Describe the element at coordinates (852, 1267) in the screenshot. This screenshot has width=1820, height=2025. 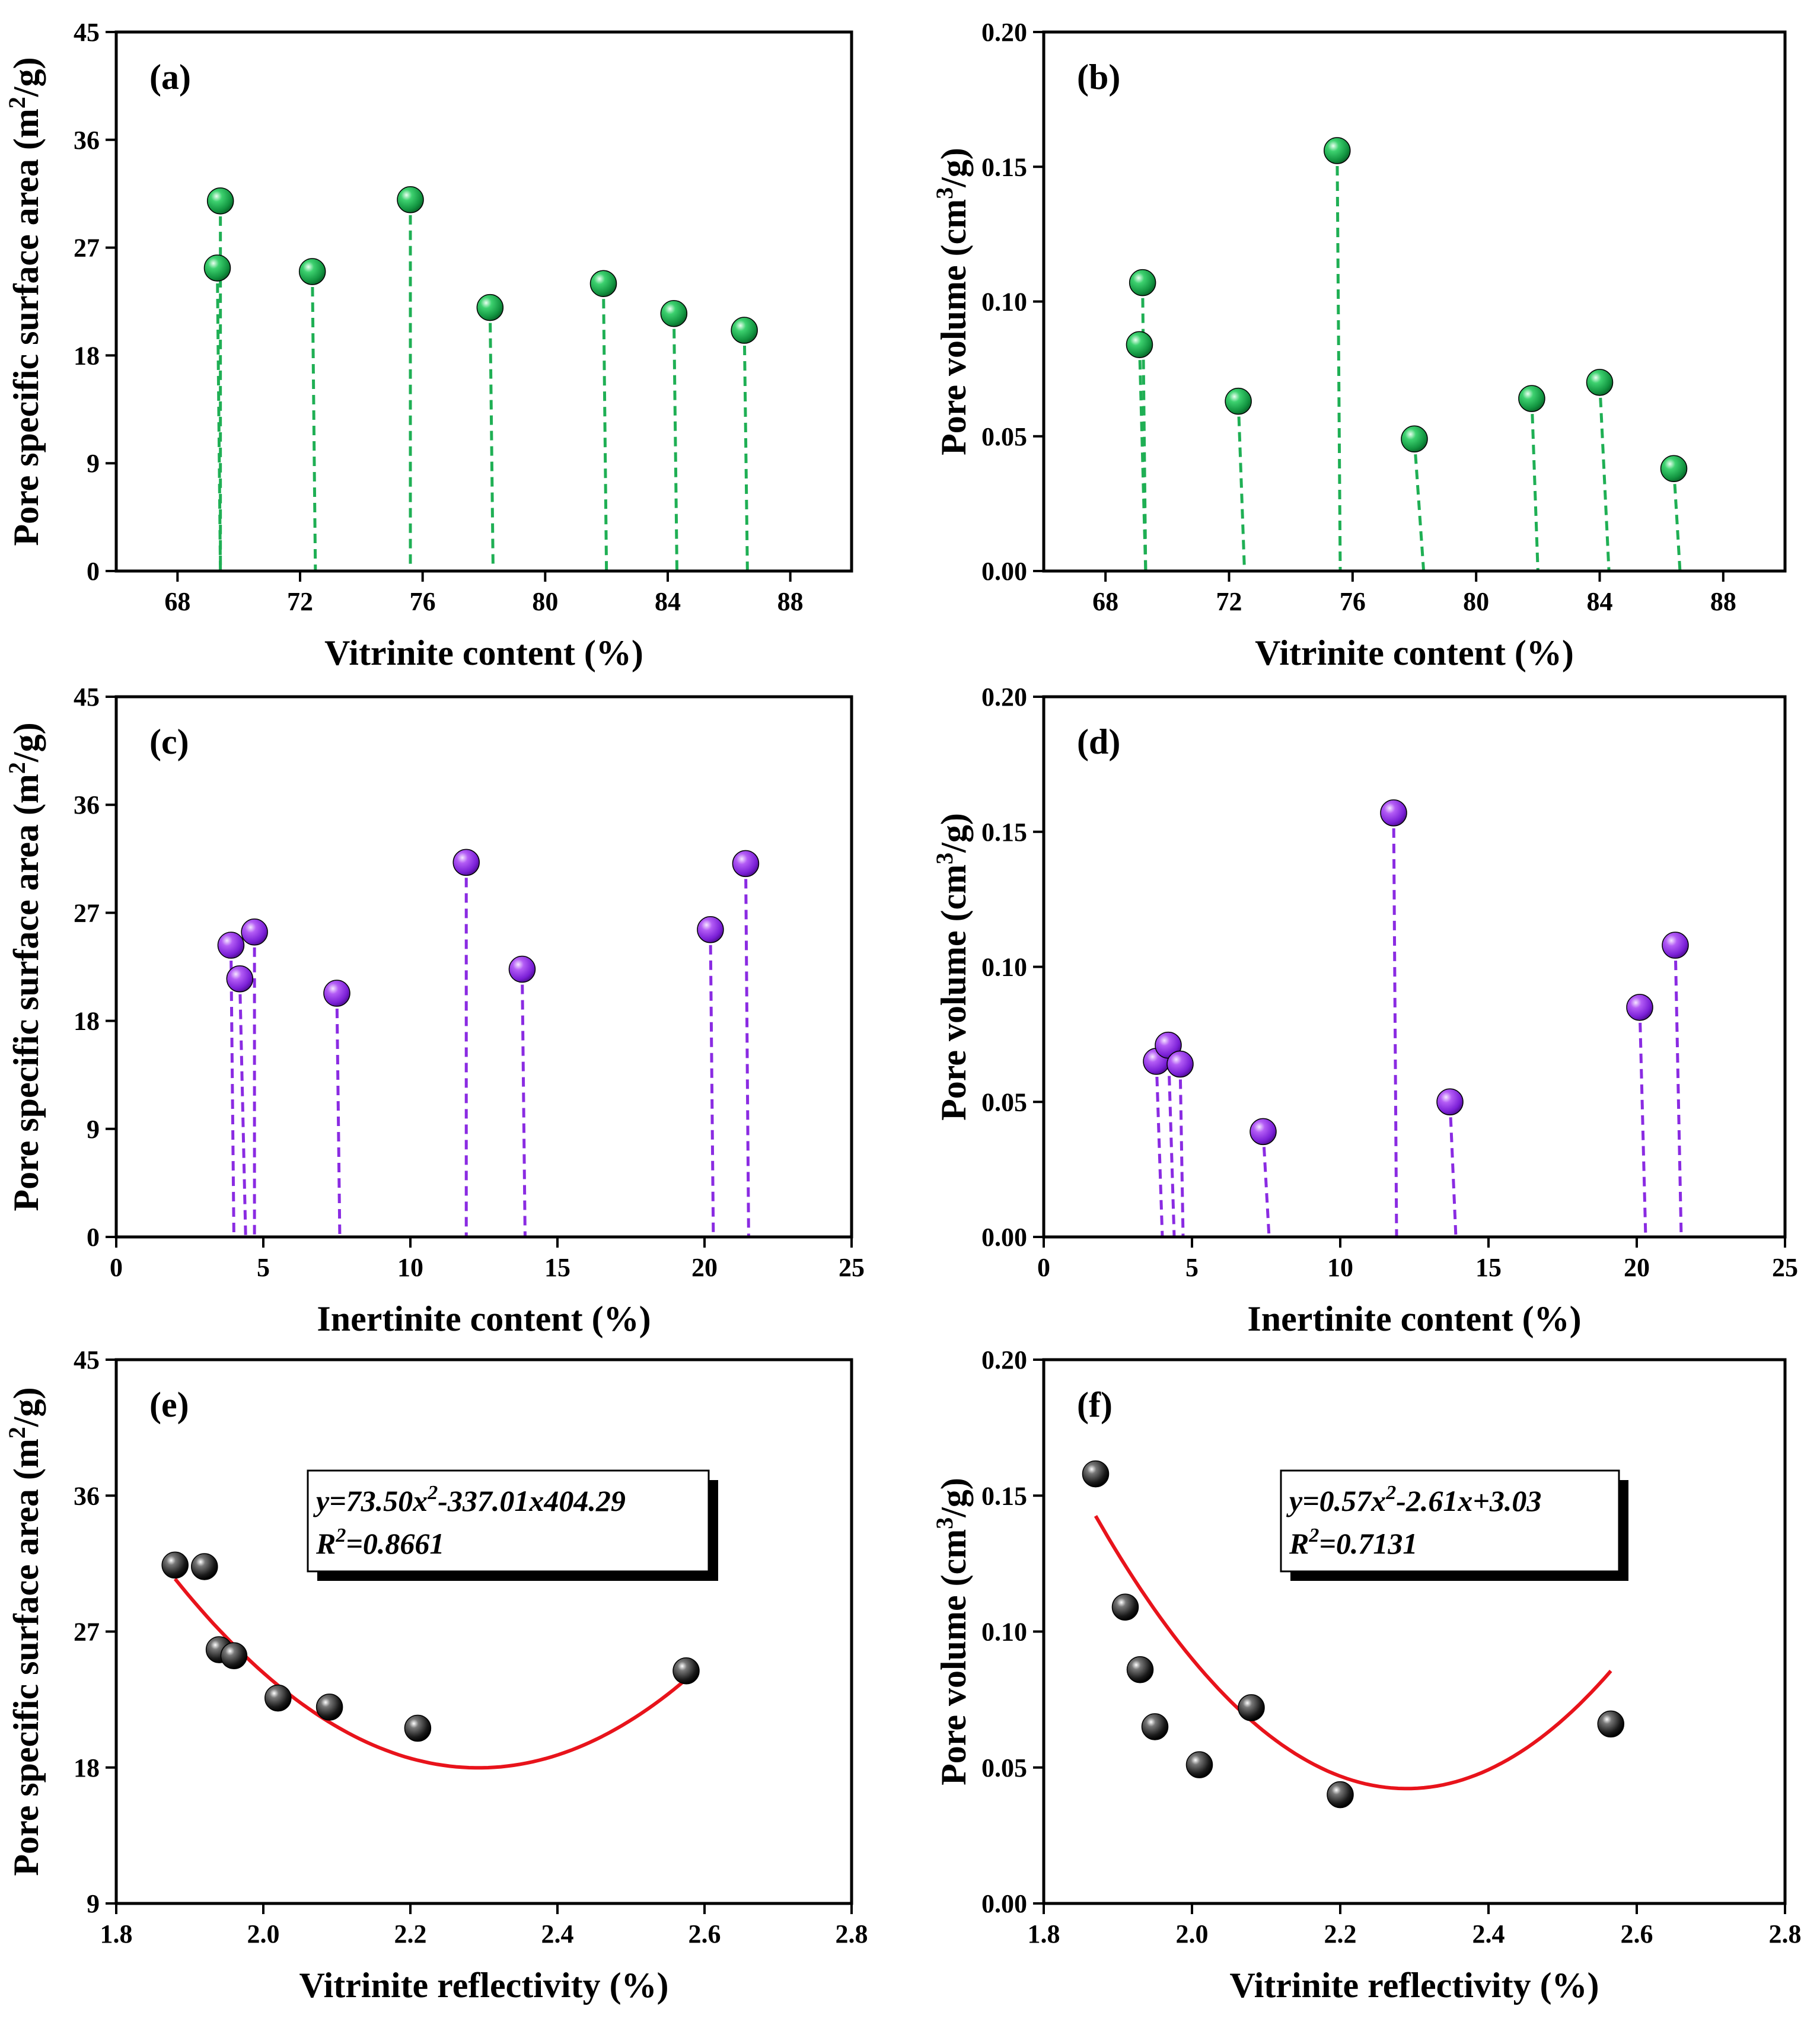
I see `x-tick-label: 25` at that location.